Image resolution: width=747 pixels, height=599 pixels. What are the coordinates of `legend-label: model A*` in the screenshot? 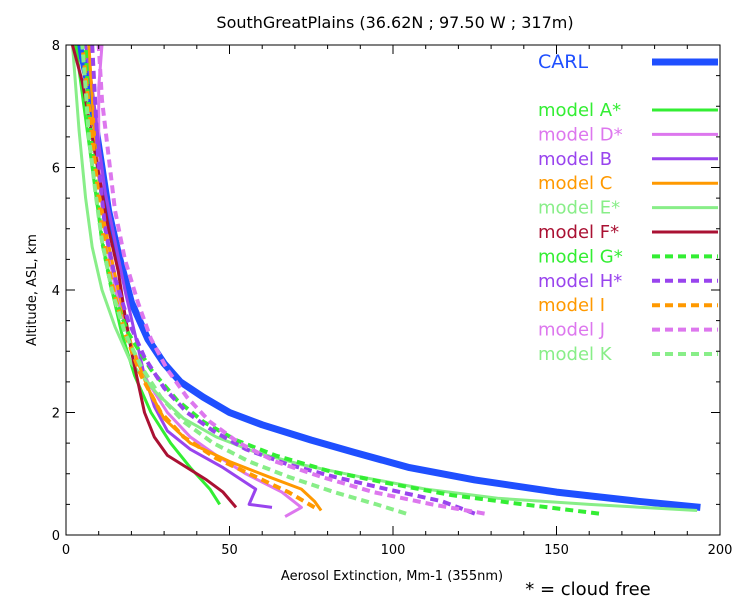 It's located at (579, 110).